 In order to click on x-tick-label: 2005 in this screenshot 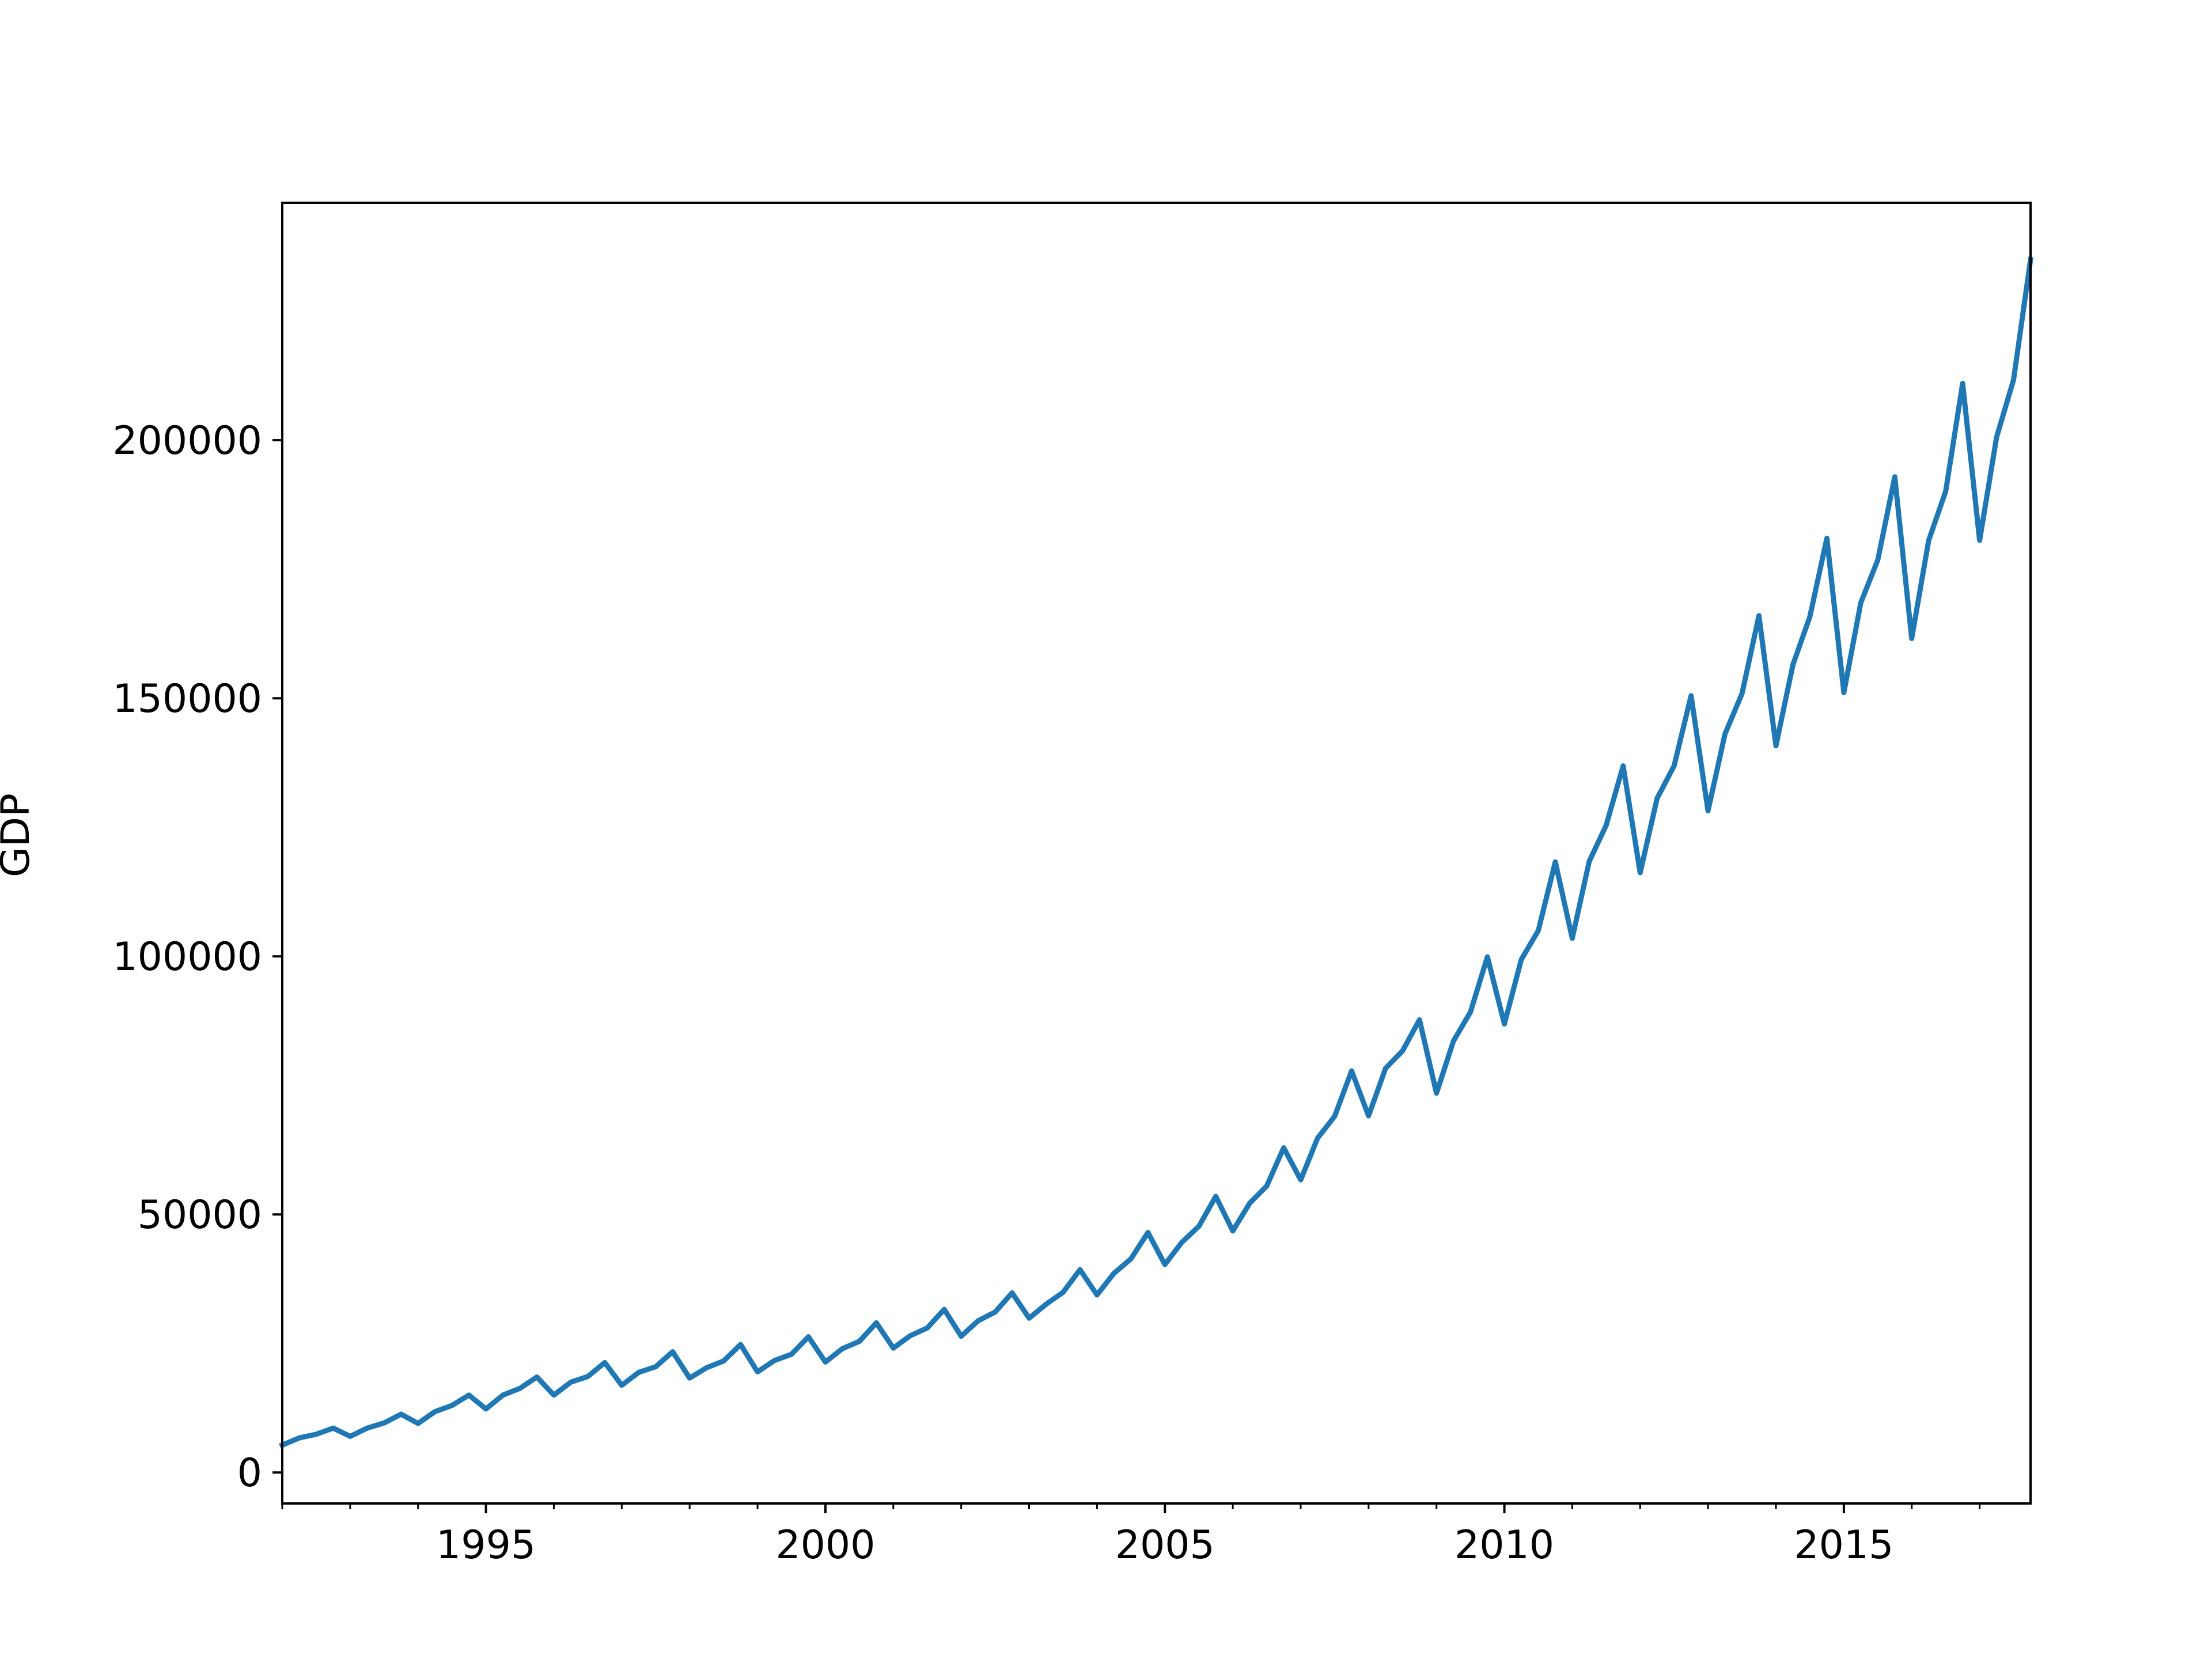, I will do `click(1165, 1545)`.